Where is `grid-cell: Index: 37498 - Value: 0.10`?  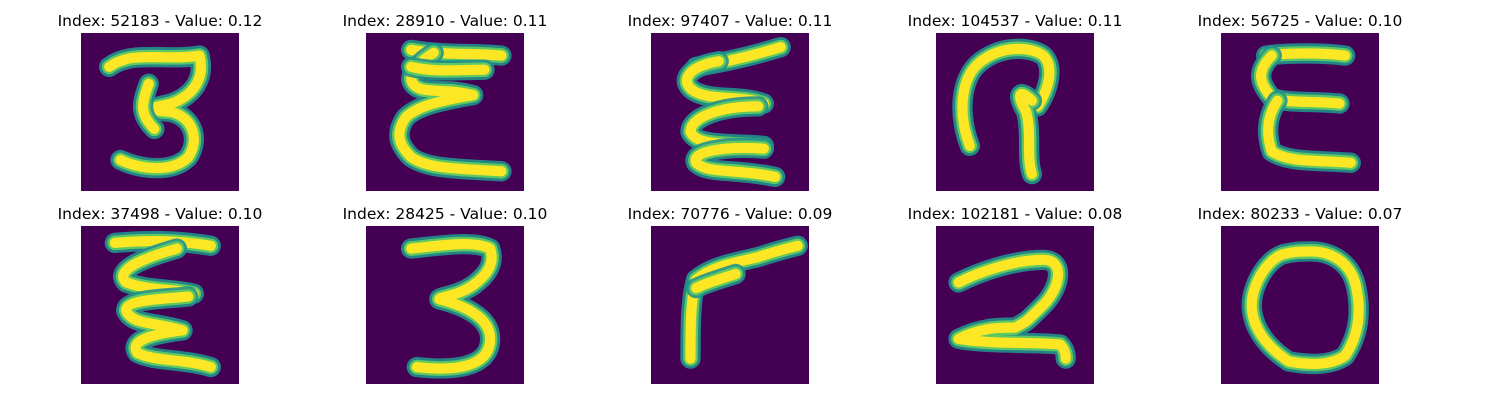 grid-cell: Index: 37498 - Value: 0.10 is located at coordinates (160, 298).